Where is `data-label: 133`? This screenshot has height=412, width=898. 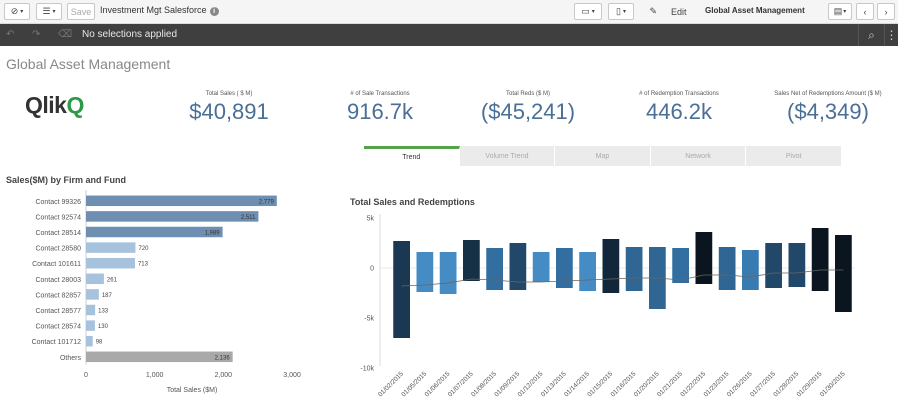 data-label: 133 is located at coordinates (103, 312).